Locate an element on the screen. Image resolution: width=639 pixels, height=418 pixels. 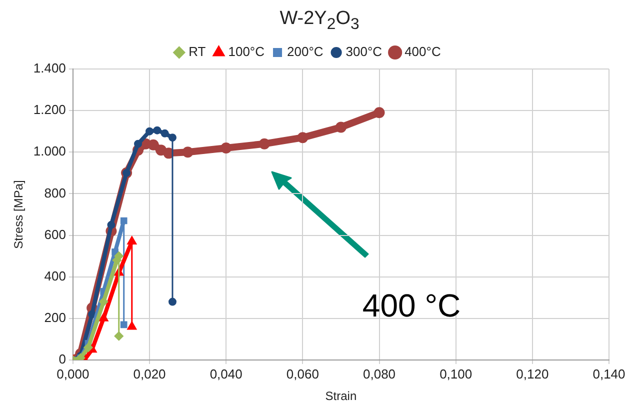
y-tick-label: 800 is located at coordinates (55, 192).